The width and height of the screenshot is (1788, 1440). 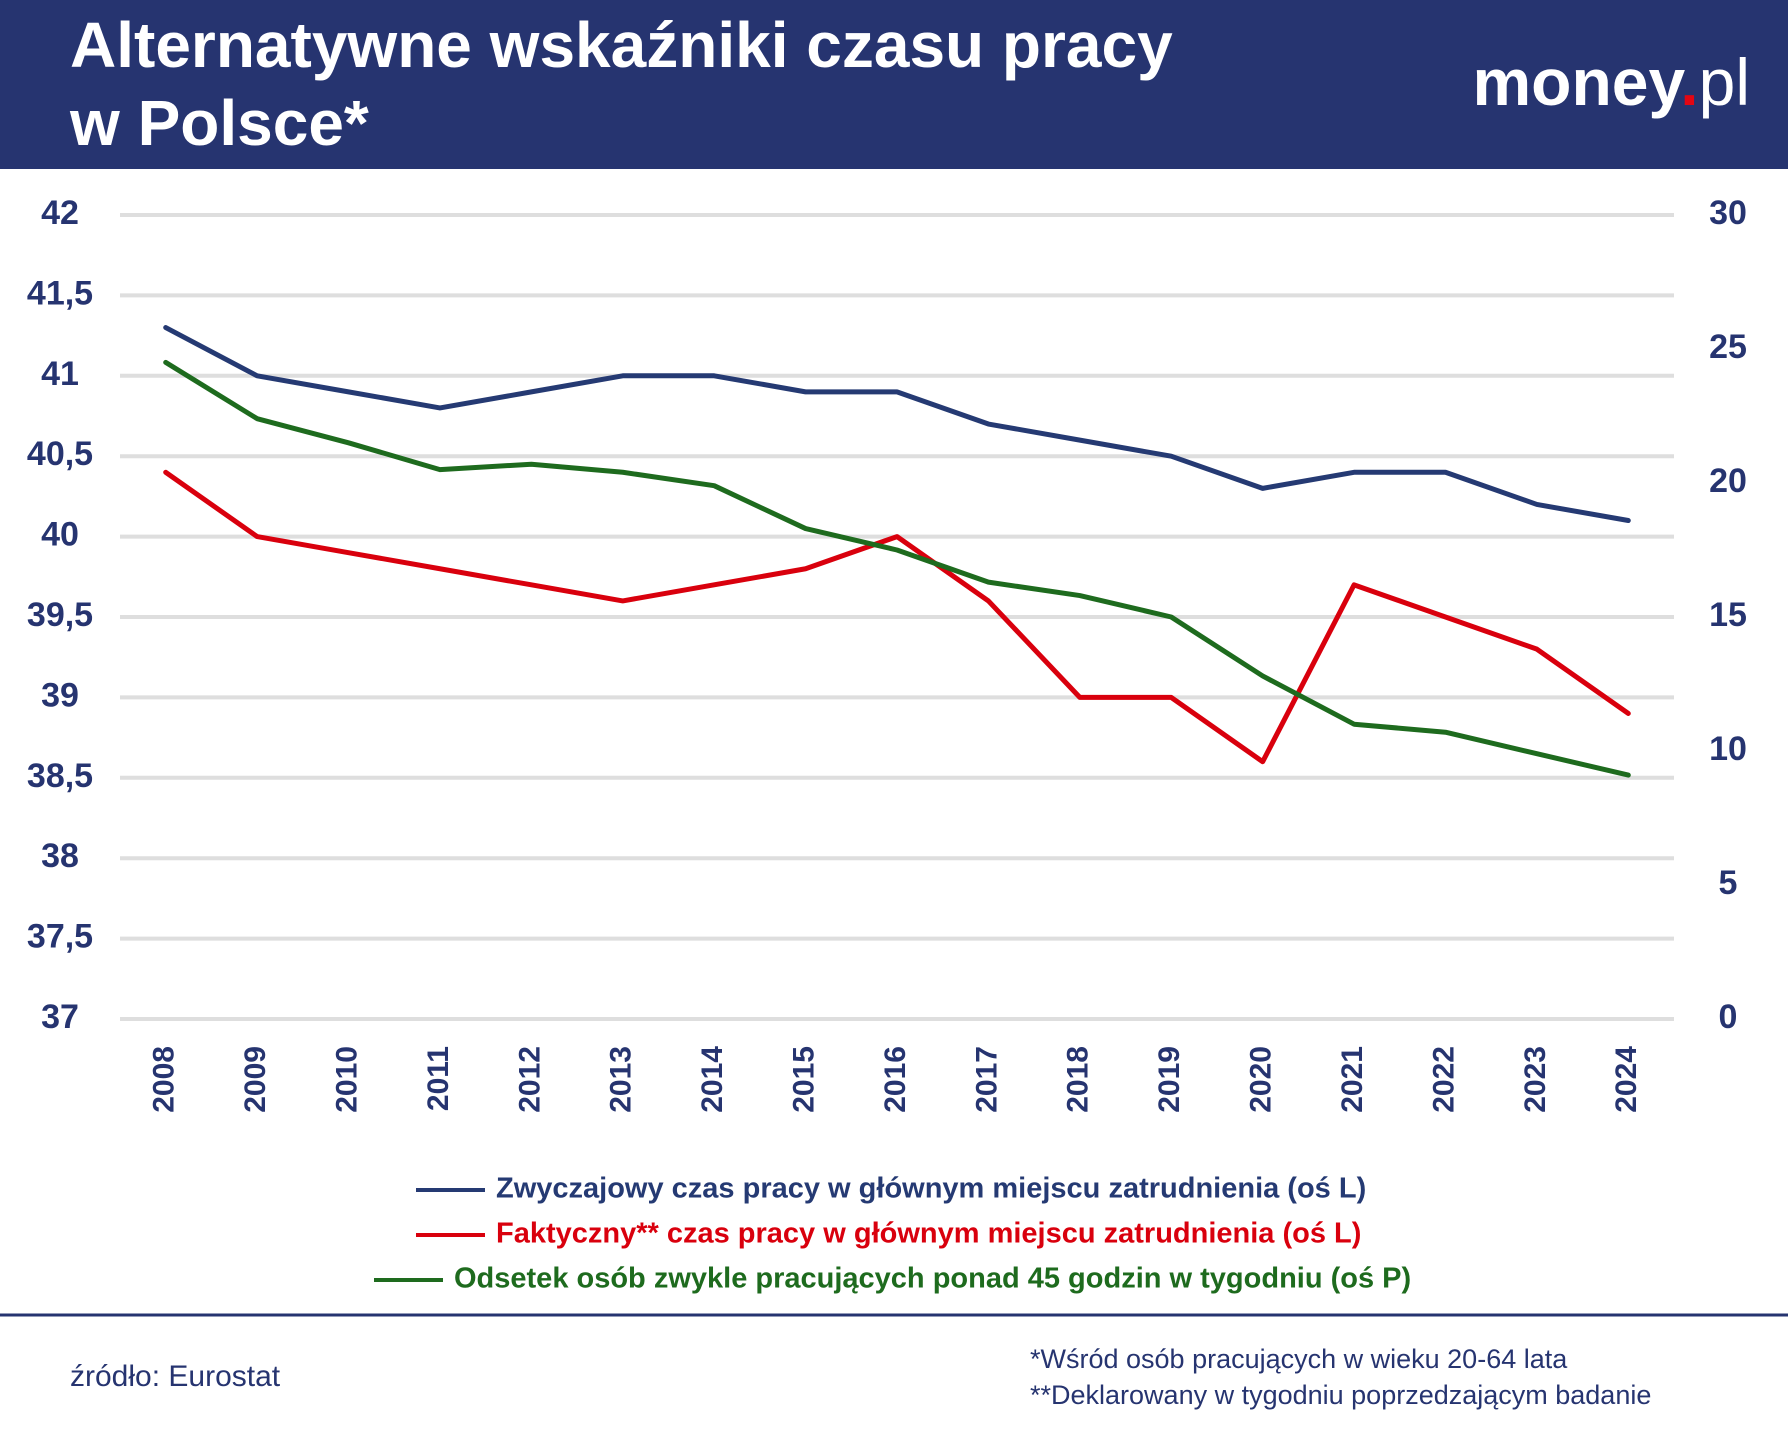 What do you see at coordinates (621, 45) in the screenshot?
I see `chart-title: Alternatywne wskaźniki czasu pracy` at bounding box center [621, 45].